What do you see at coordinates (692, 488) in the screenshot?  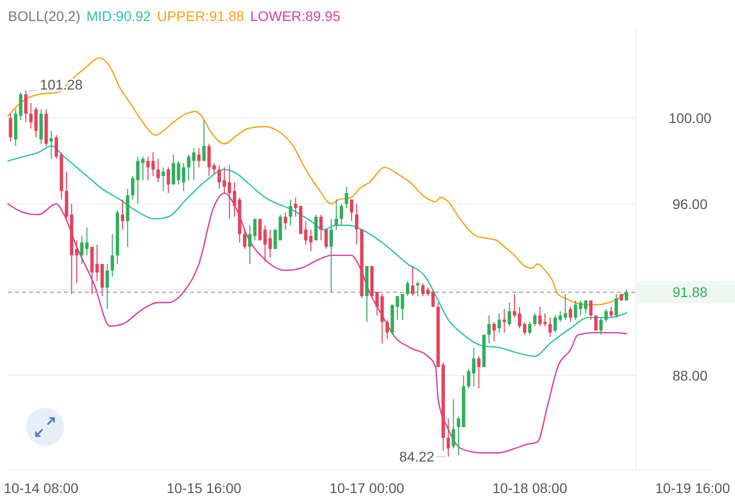 I see `x-tick-label: 10-19 16:00` at bounding box center [692, 488].